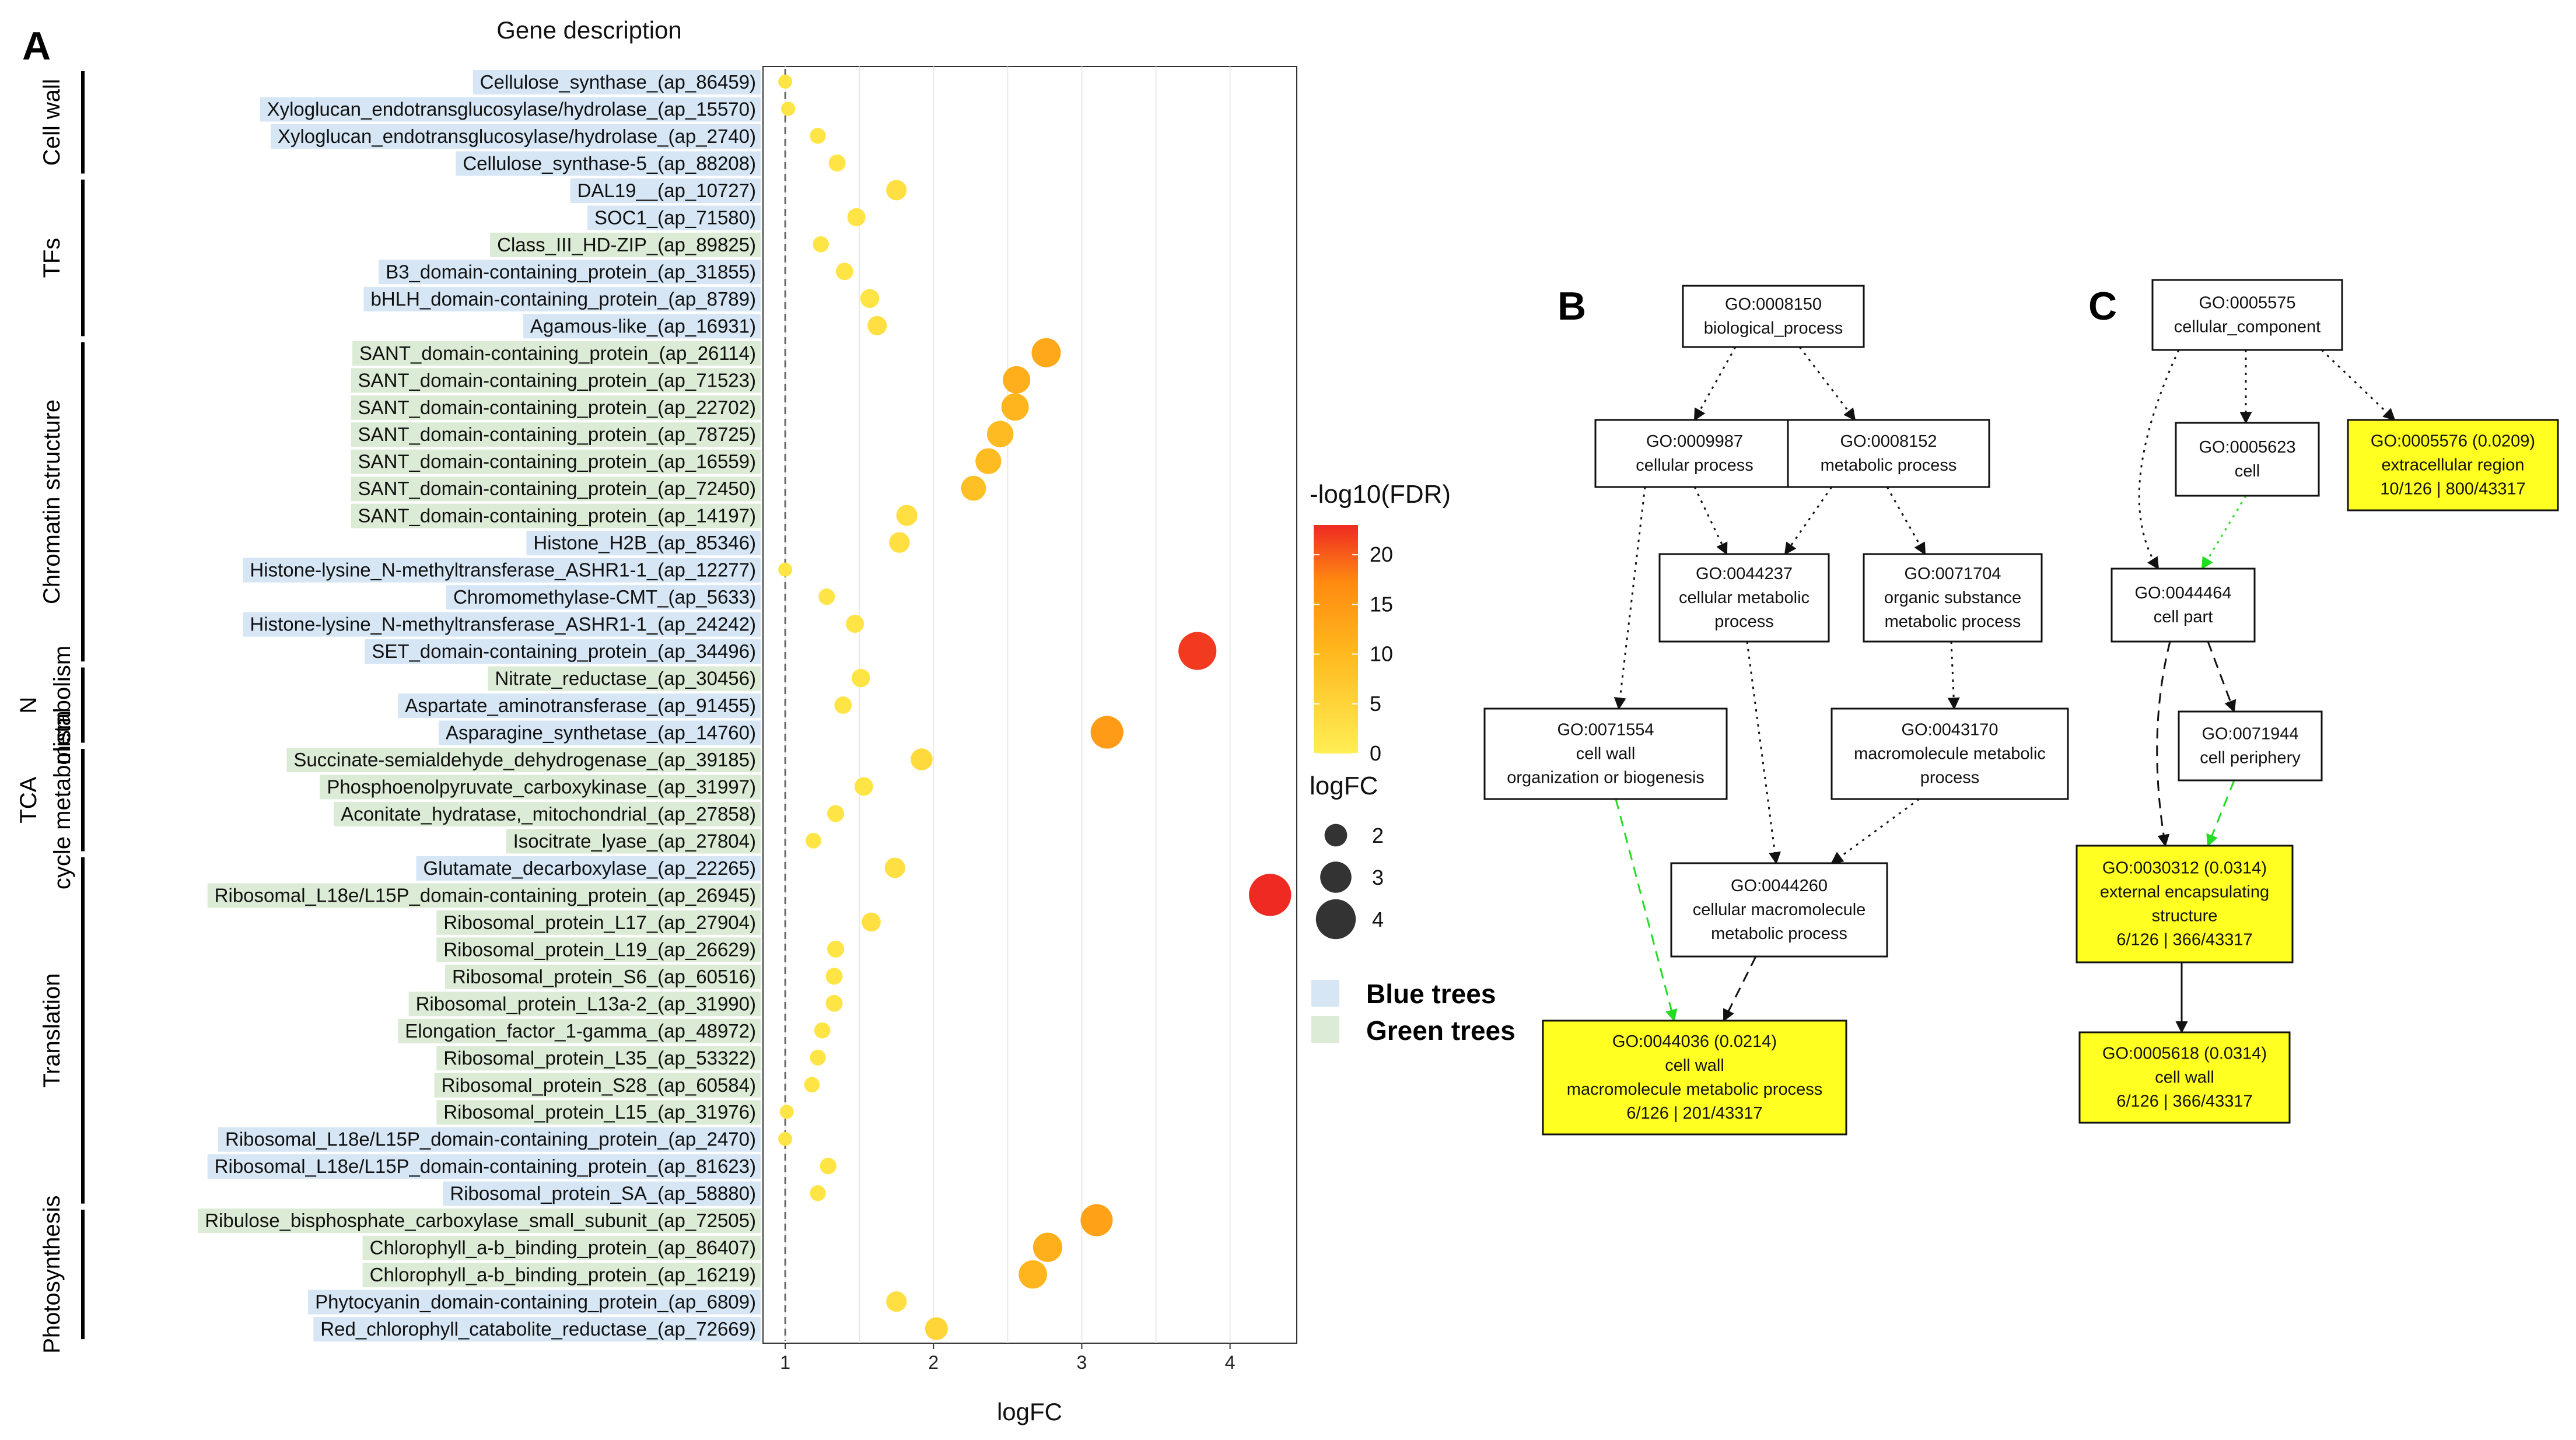  What do you see at coordinates (2247, 471) in the screenshot?
I see `go-node-text: cell` at bounding box center [2247, 471].